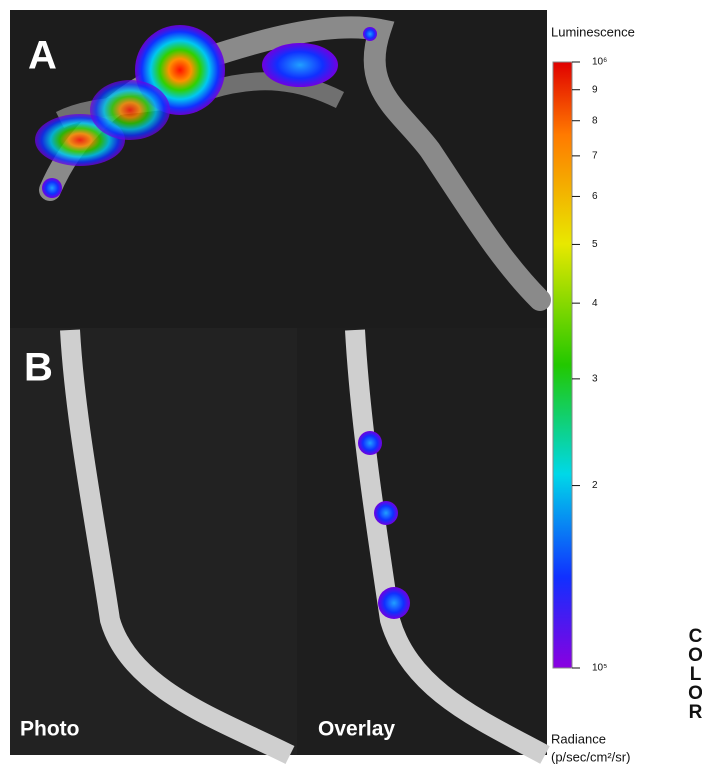  I want to click on unit-label: (p/sec/cm²/sr), so click(590, 756).